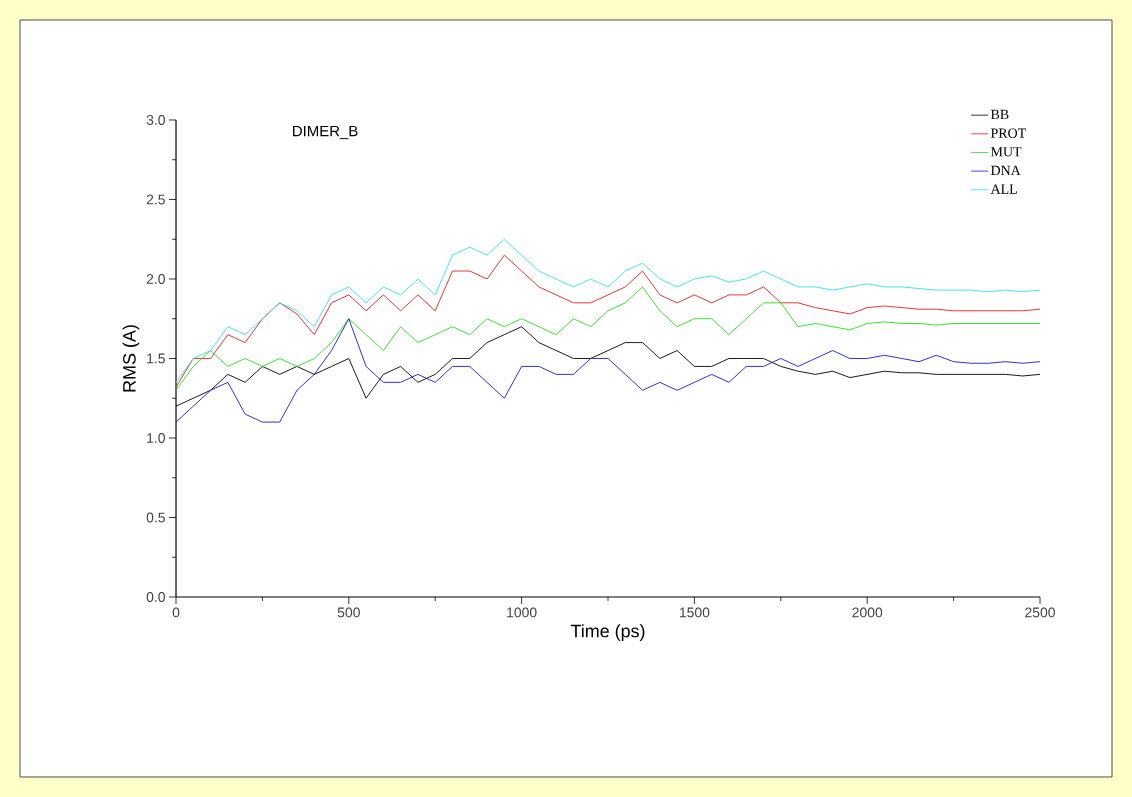  I want to click on legend-label: MUT, so click(1006, 152).